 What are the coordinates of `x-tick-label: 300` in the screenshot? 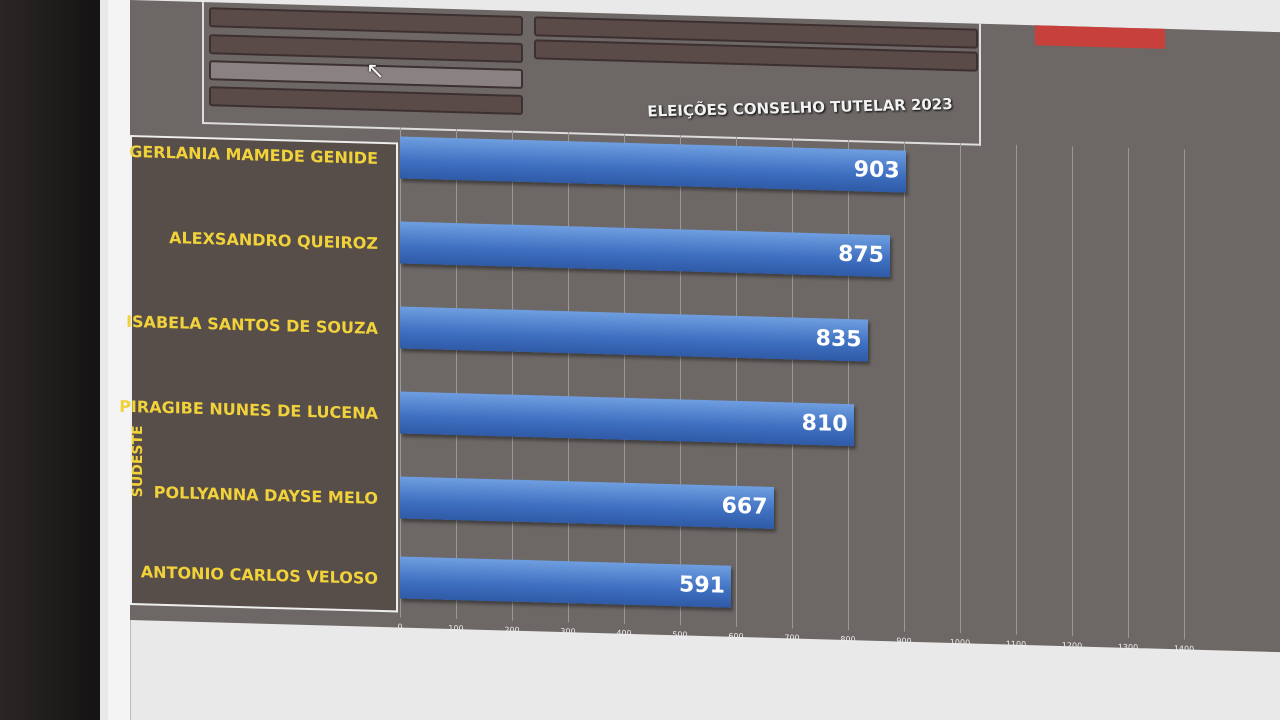 It's located at (568, 632).